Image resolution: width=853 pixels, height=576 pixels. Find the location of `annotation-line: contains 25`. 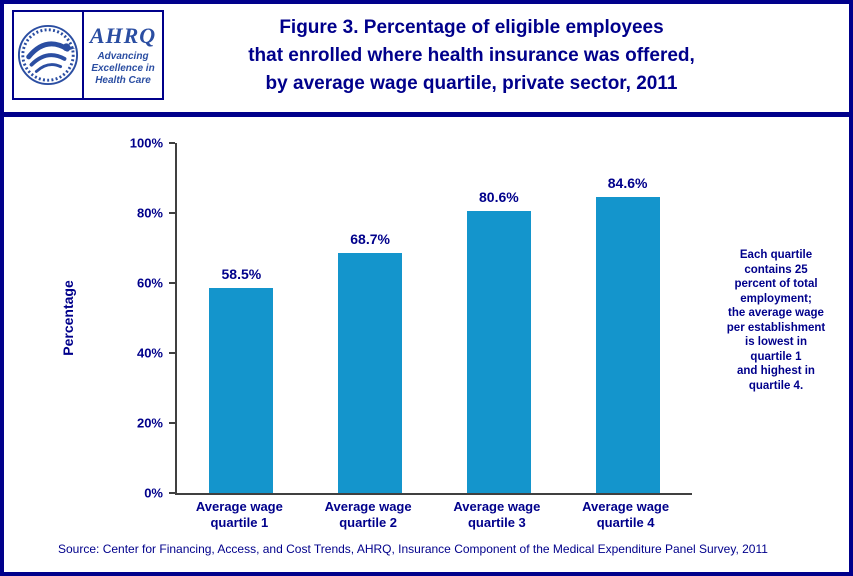

annotation-line: contains 25 is located at coordinates (776, 269).